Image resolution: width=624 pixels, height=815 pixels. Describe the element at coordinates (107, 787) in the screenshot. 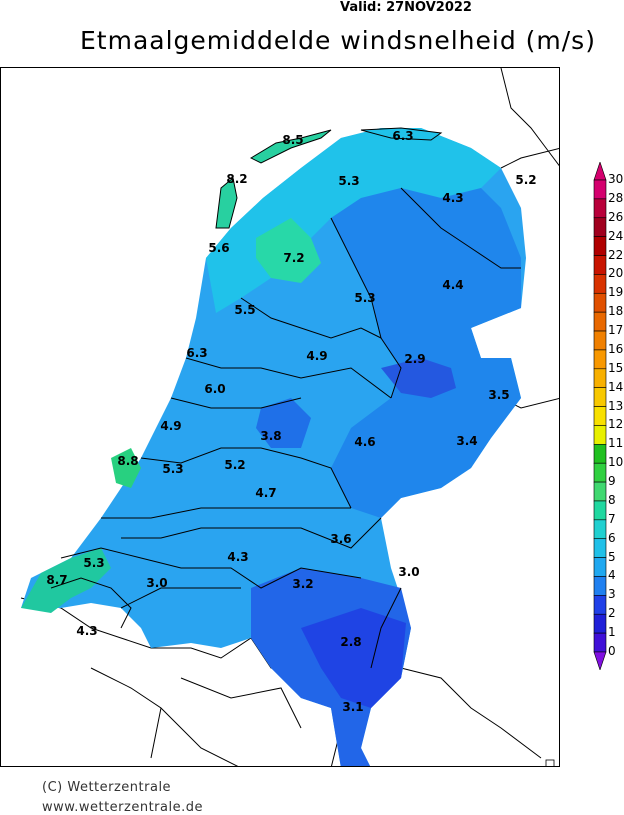

I see `copyright-text: (C) Wetterzentrale` at that location.